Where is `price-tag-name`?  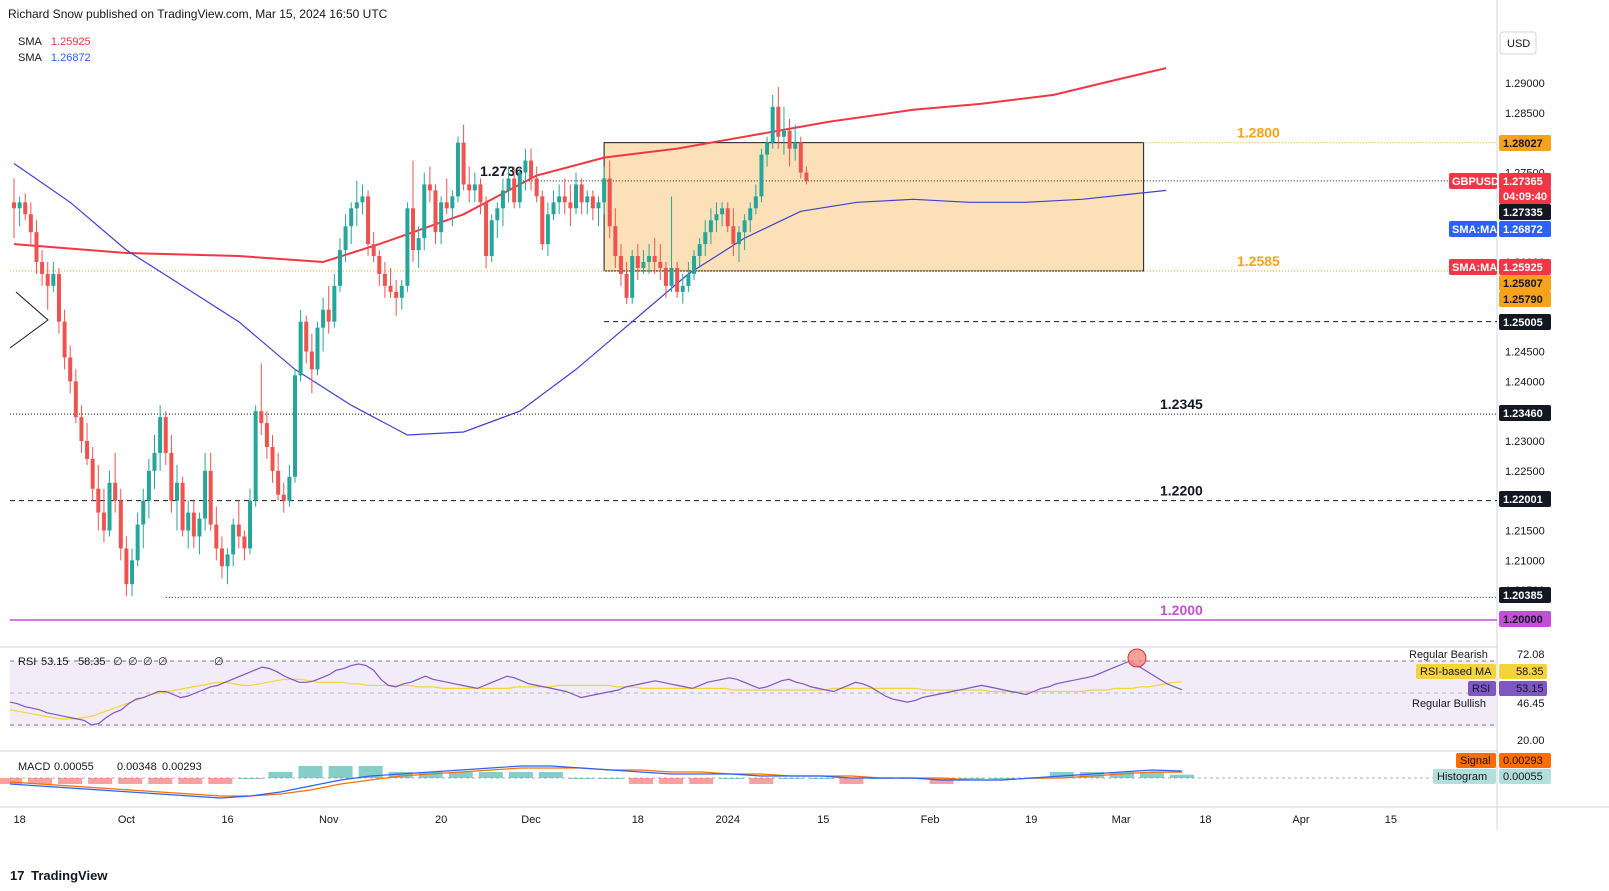
price-tag-name is located at coordinates (1473, 181).